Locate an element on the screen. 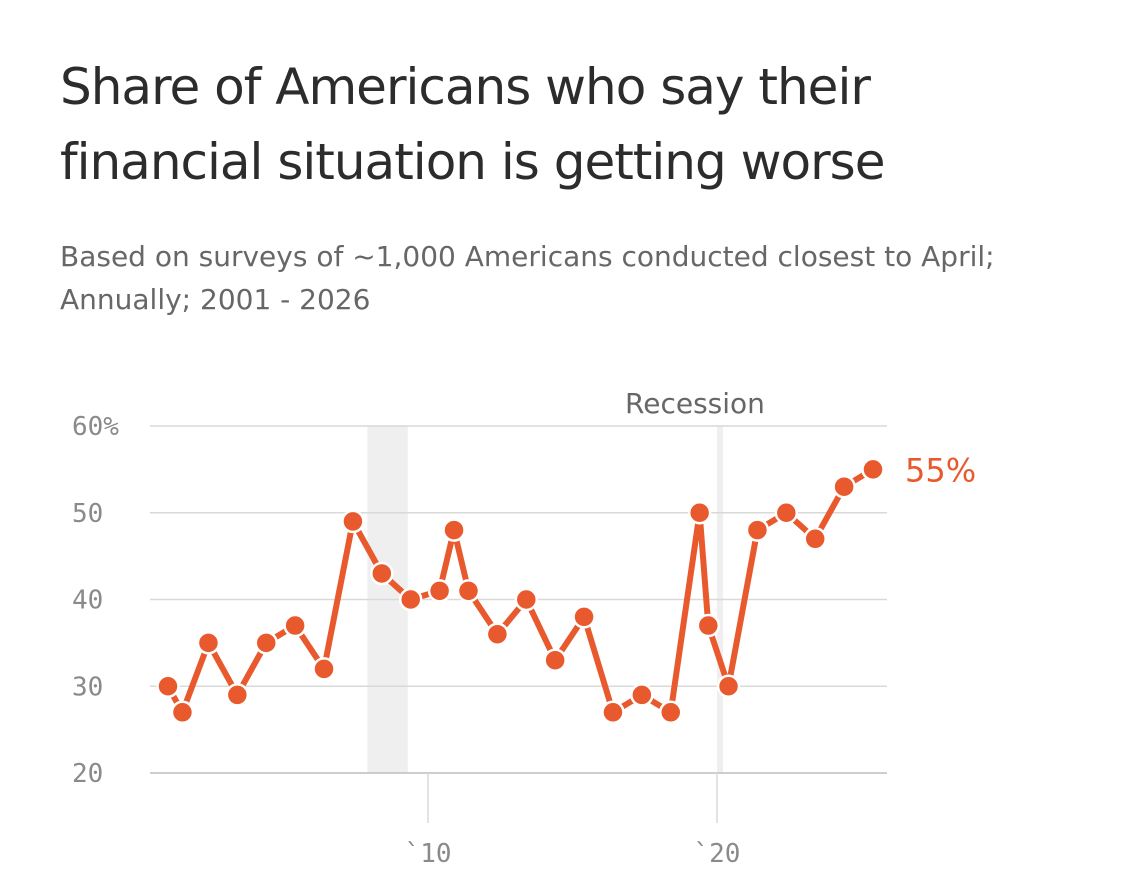 The height and width of the screenshot is (892, 1125). end-value-label: 55% is located at coordinates (940, 470).